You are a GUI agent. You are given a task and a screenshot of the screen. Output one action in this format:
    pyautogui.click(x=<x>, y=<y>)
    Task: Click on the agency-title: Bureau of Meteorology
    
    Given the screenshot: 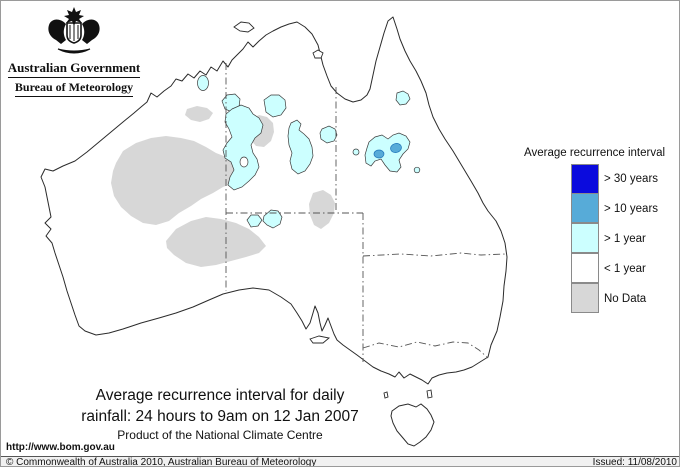 What is the action you would take?
    pyautogui.click(x=74, y=89)
    